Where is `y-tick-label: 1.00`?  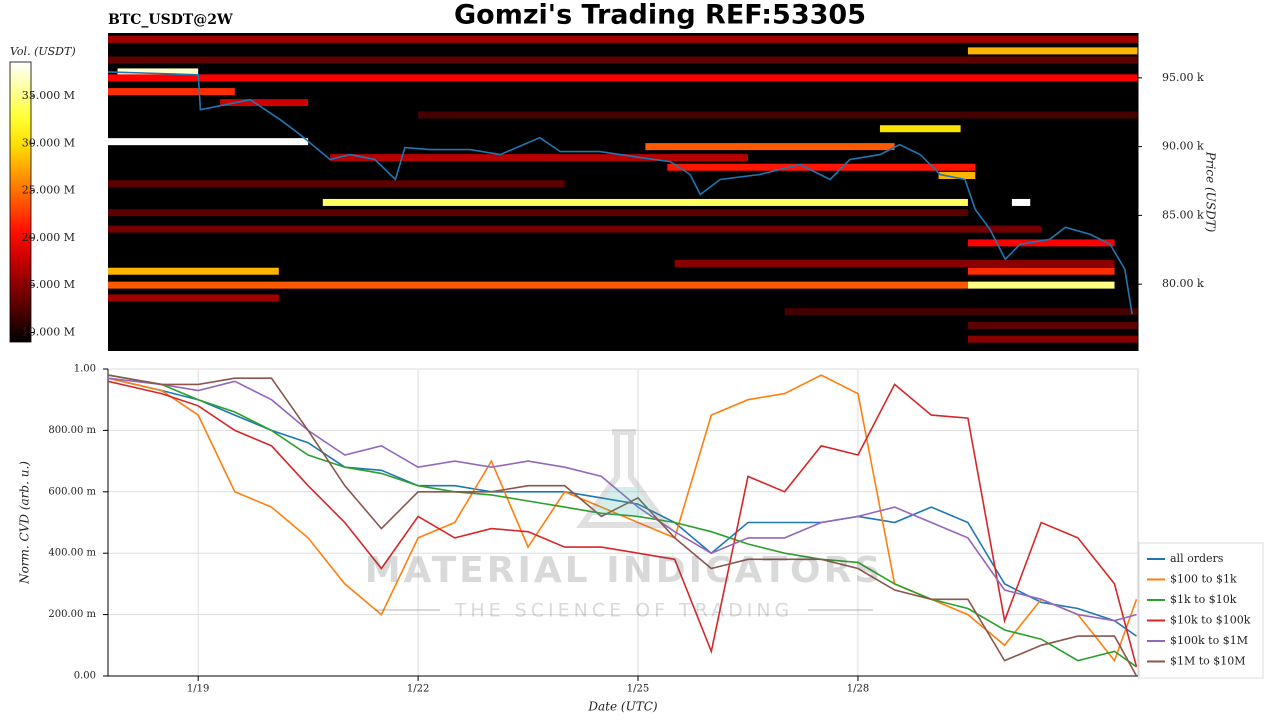 y-tick-label: 1.00 is located at coordinates (85, 369).